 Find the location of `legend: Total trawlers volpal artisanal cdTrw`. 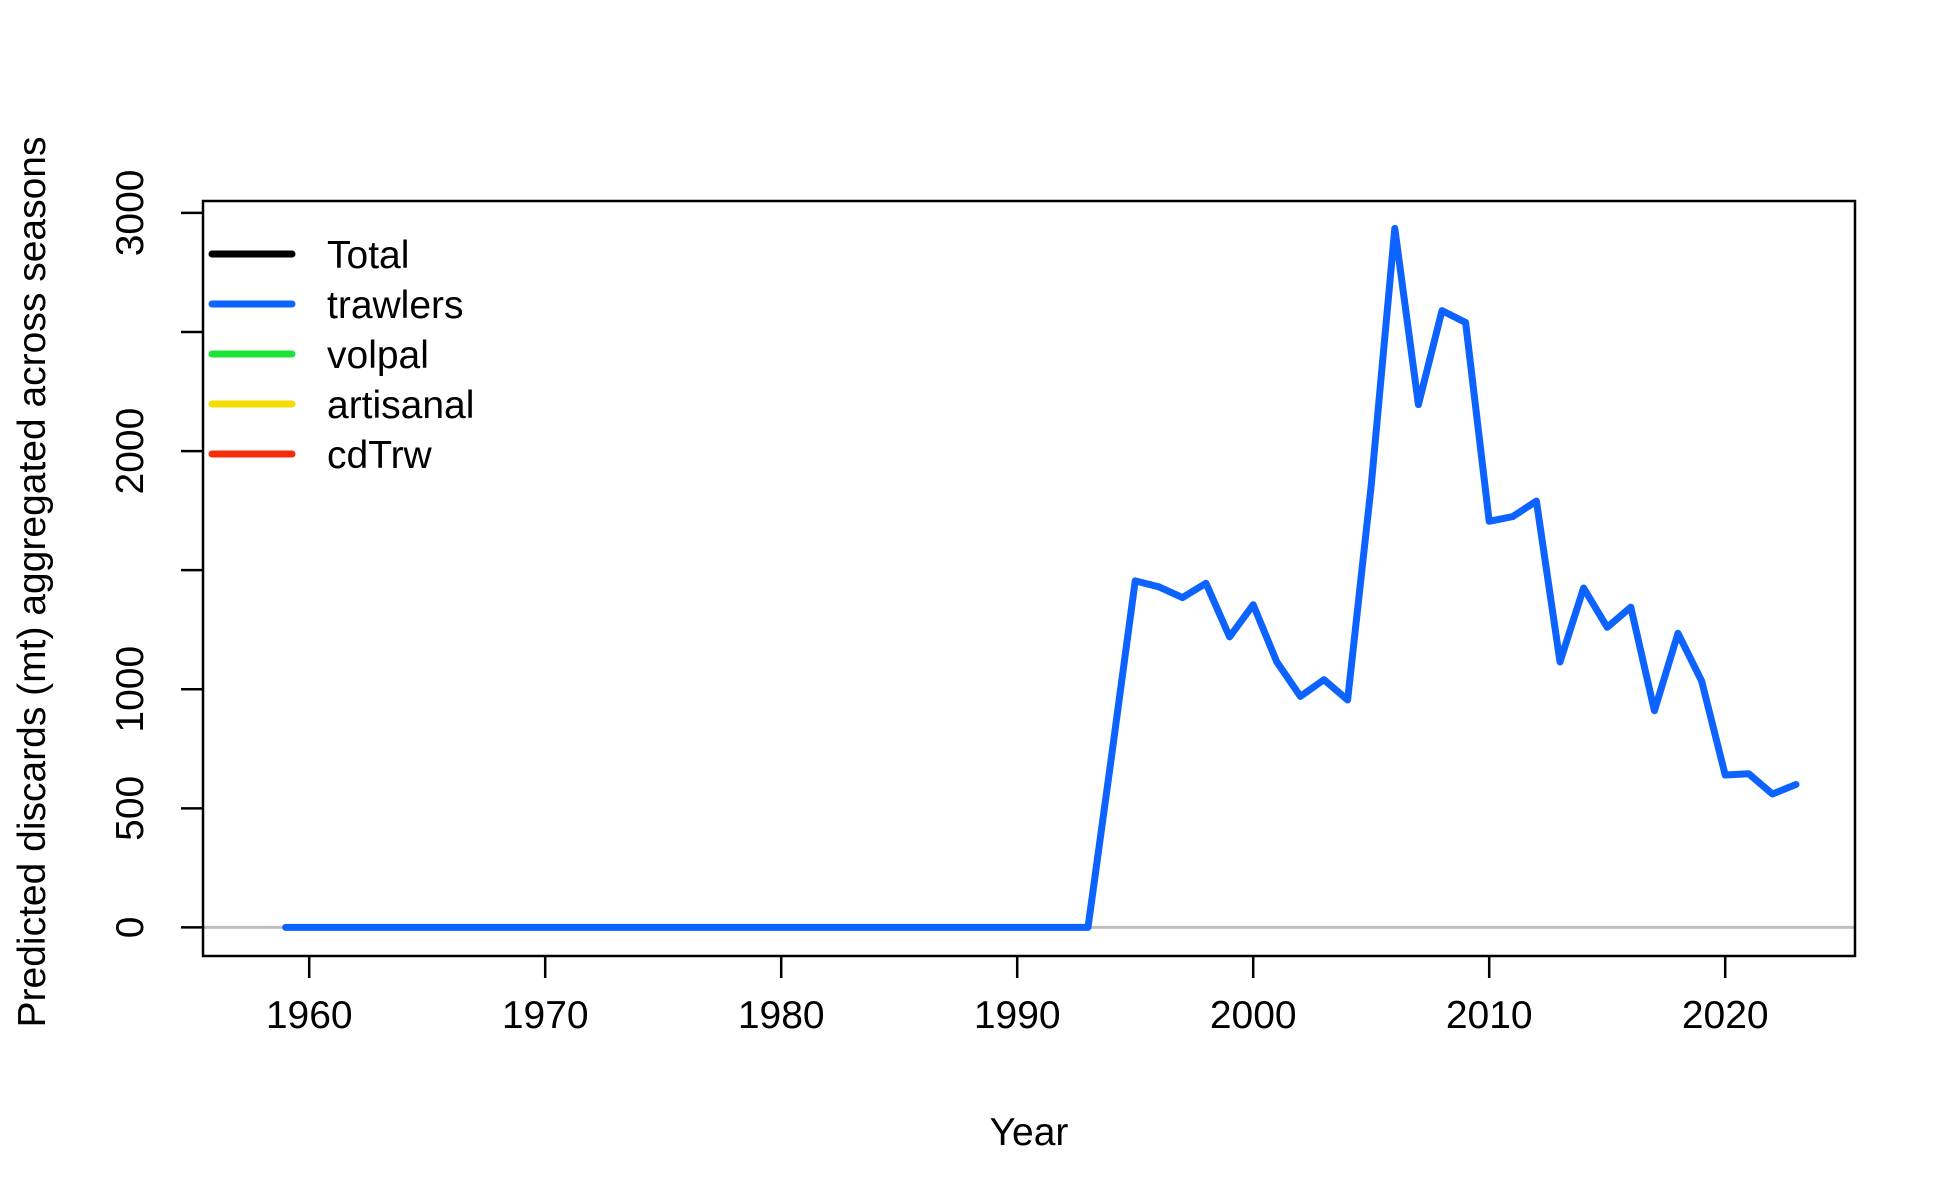

legend: Total trawlers volpal artisanal cdTrw is located at coordinates (341, 355).